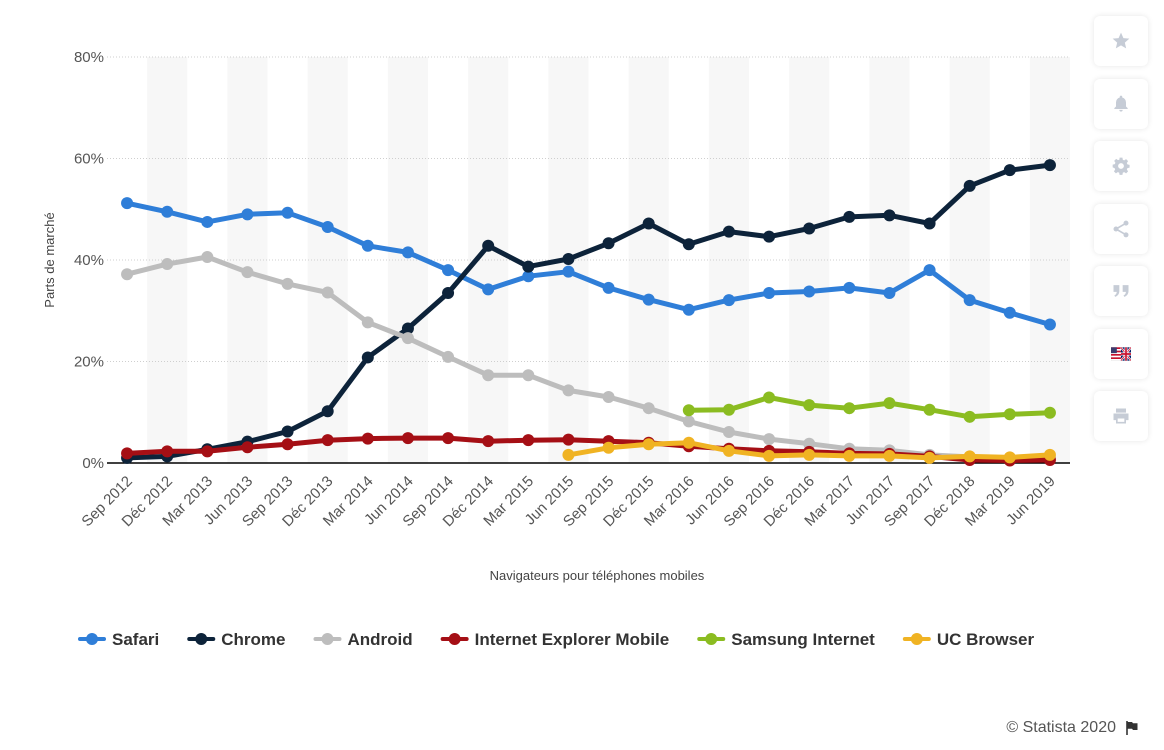  Describe the element at coordinates (1121, 228) in the screenshot. I see `share-button` at that location.